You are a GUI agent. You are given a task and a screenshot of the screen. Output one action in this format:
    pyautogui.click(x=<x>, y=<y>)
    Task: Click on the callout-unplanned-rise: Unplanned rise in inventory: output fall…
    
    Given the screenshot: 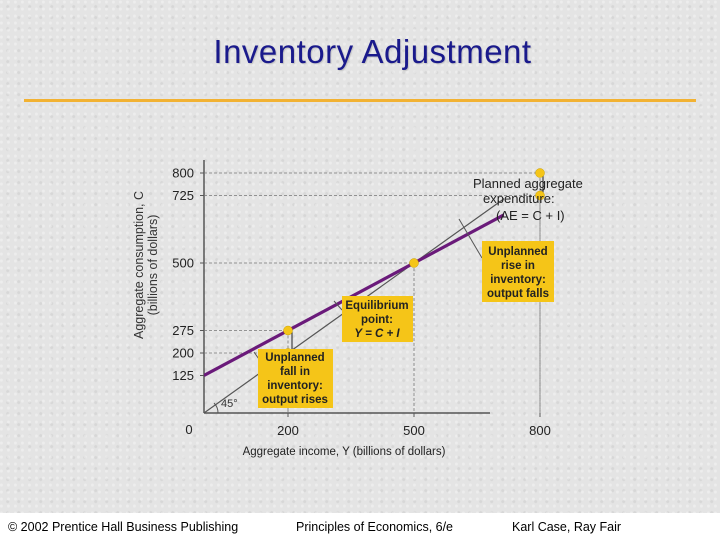 What is the action you would take?
    pyautogui.click(x=518, y=271)
    